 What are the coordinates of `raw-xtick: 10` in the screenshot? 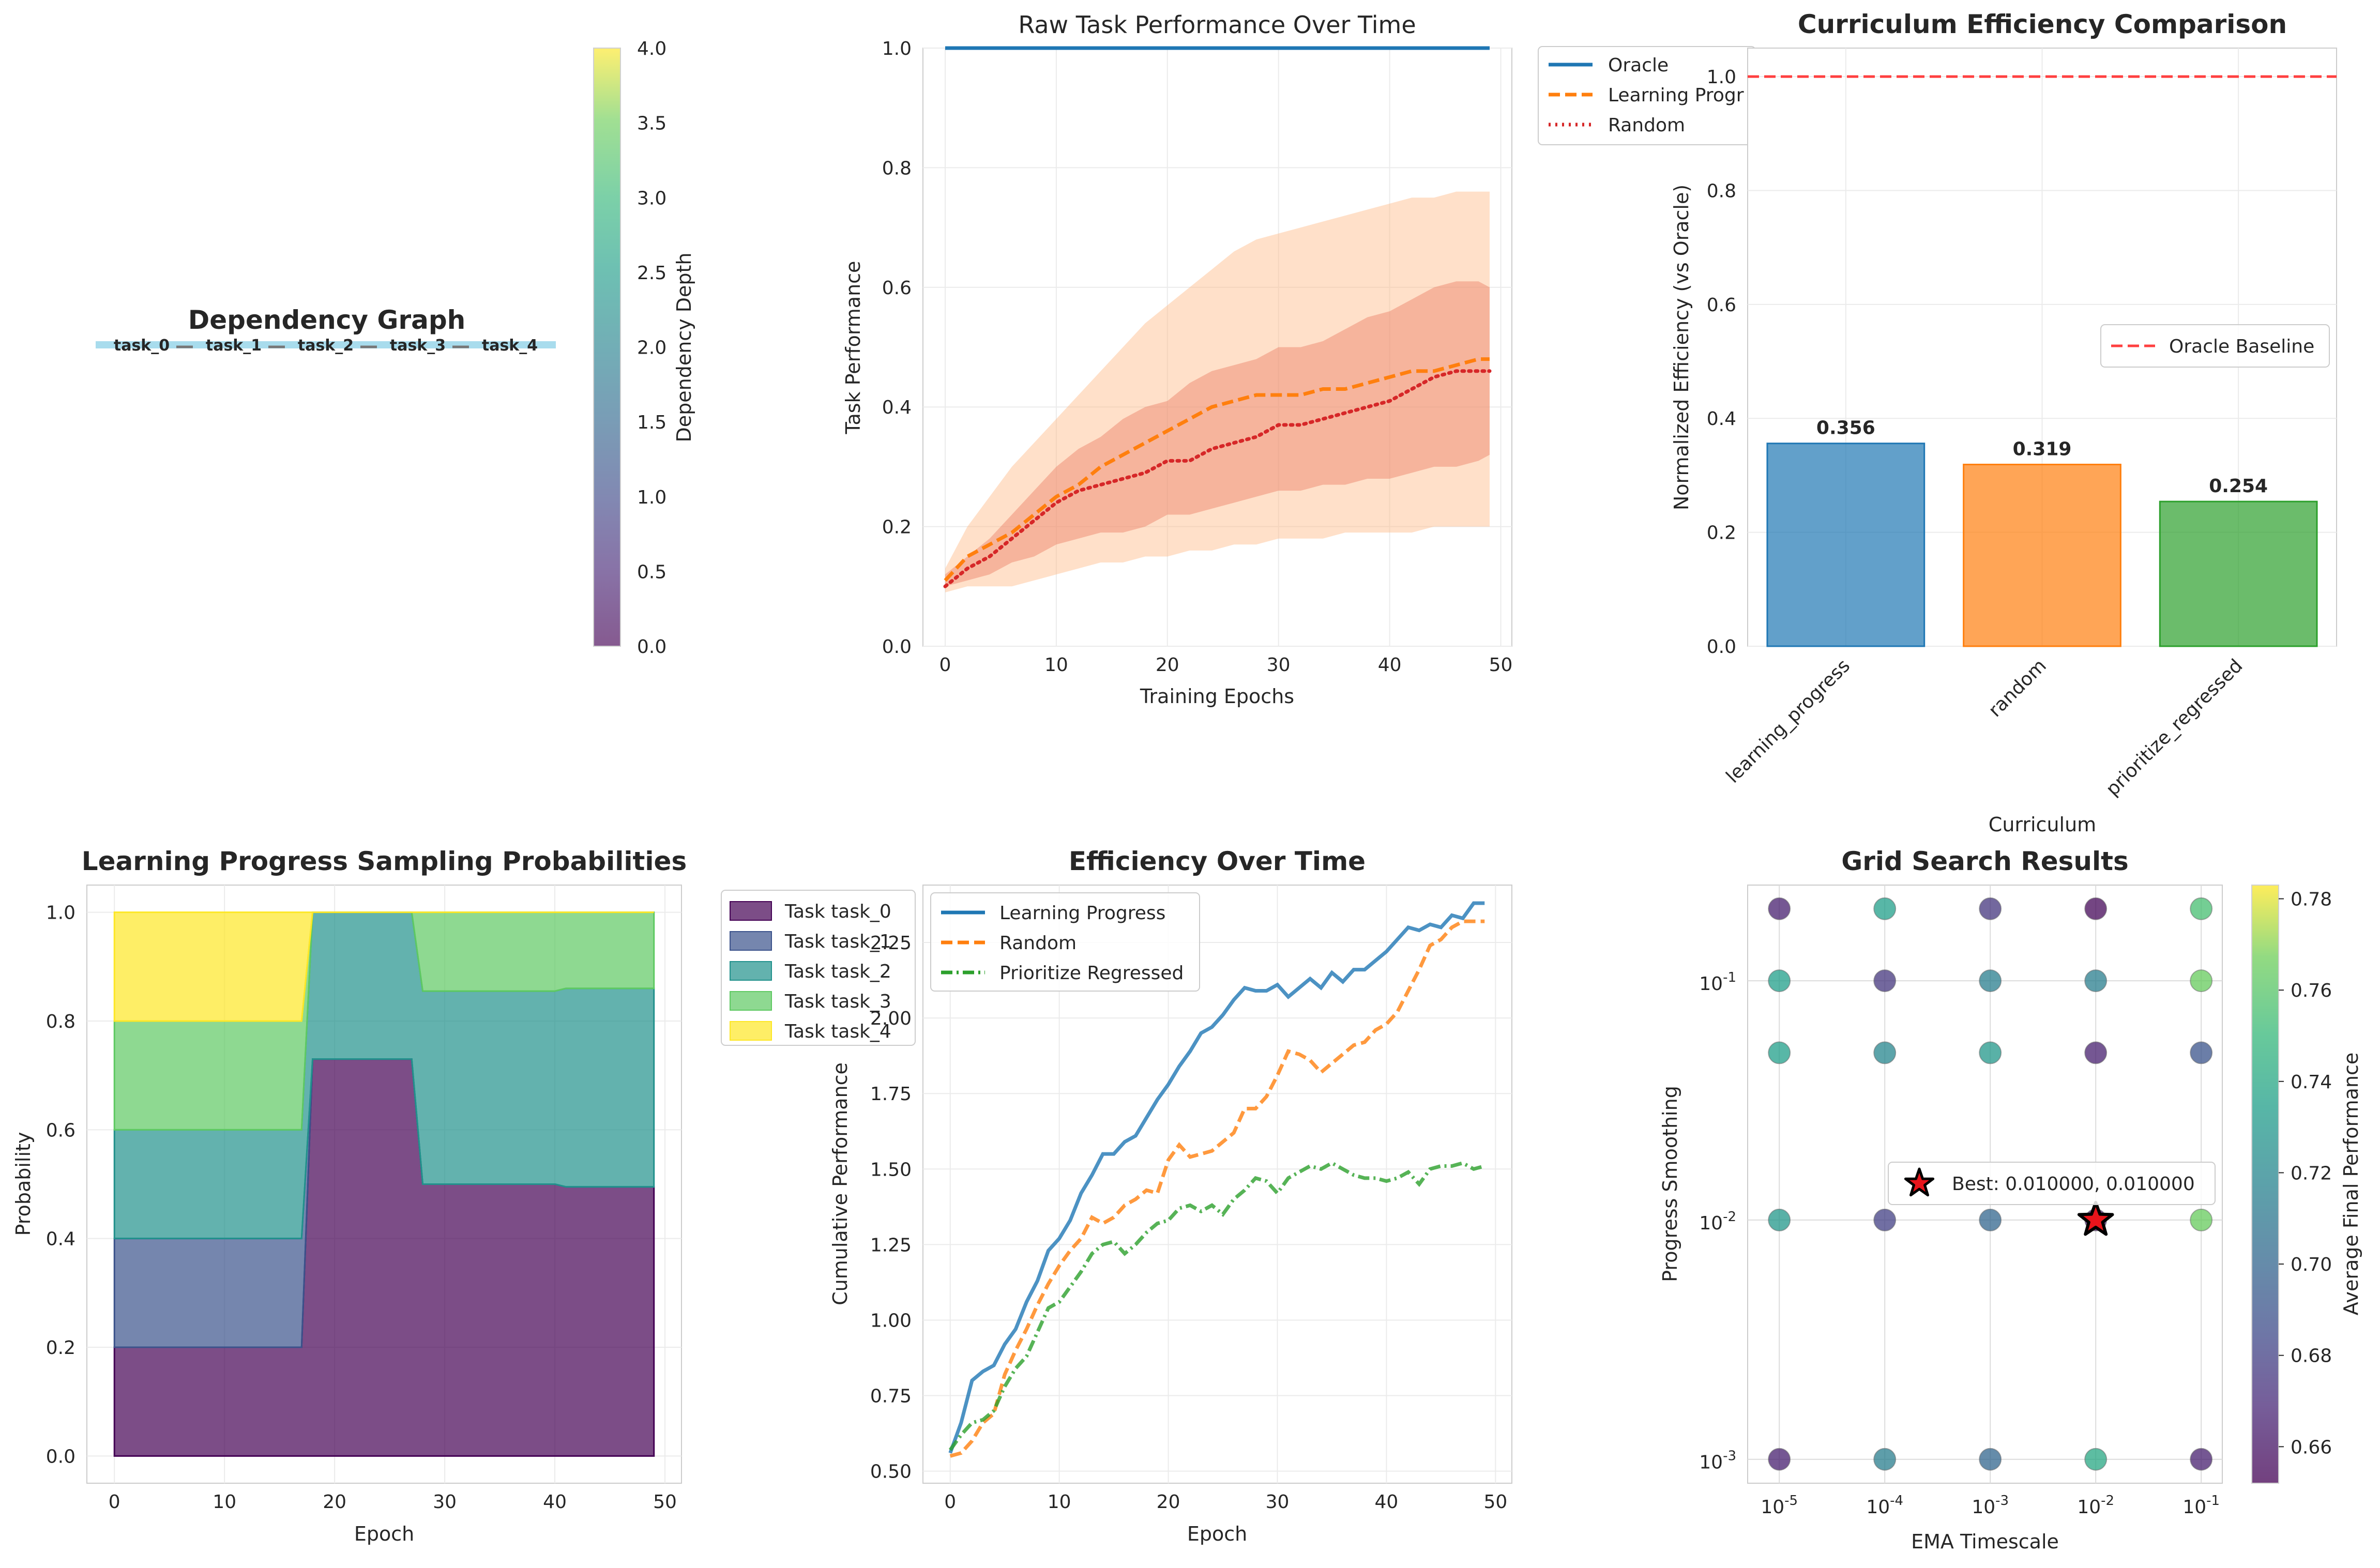 It's located at (1056, 665).